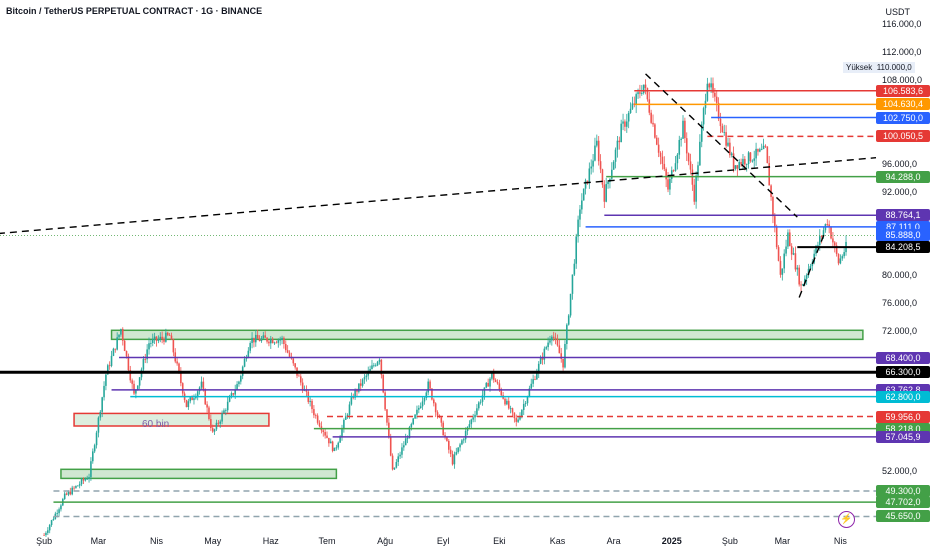 This screenshot has width=932, height=550. I want to click on x-tick-label: Eki, so click(499, 541).